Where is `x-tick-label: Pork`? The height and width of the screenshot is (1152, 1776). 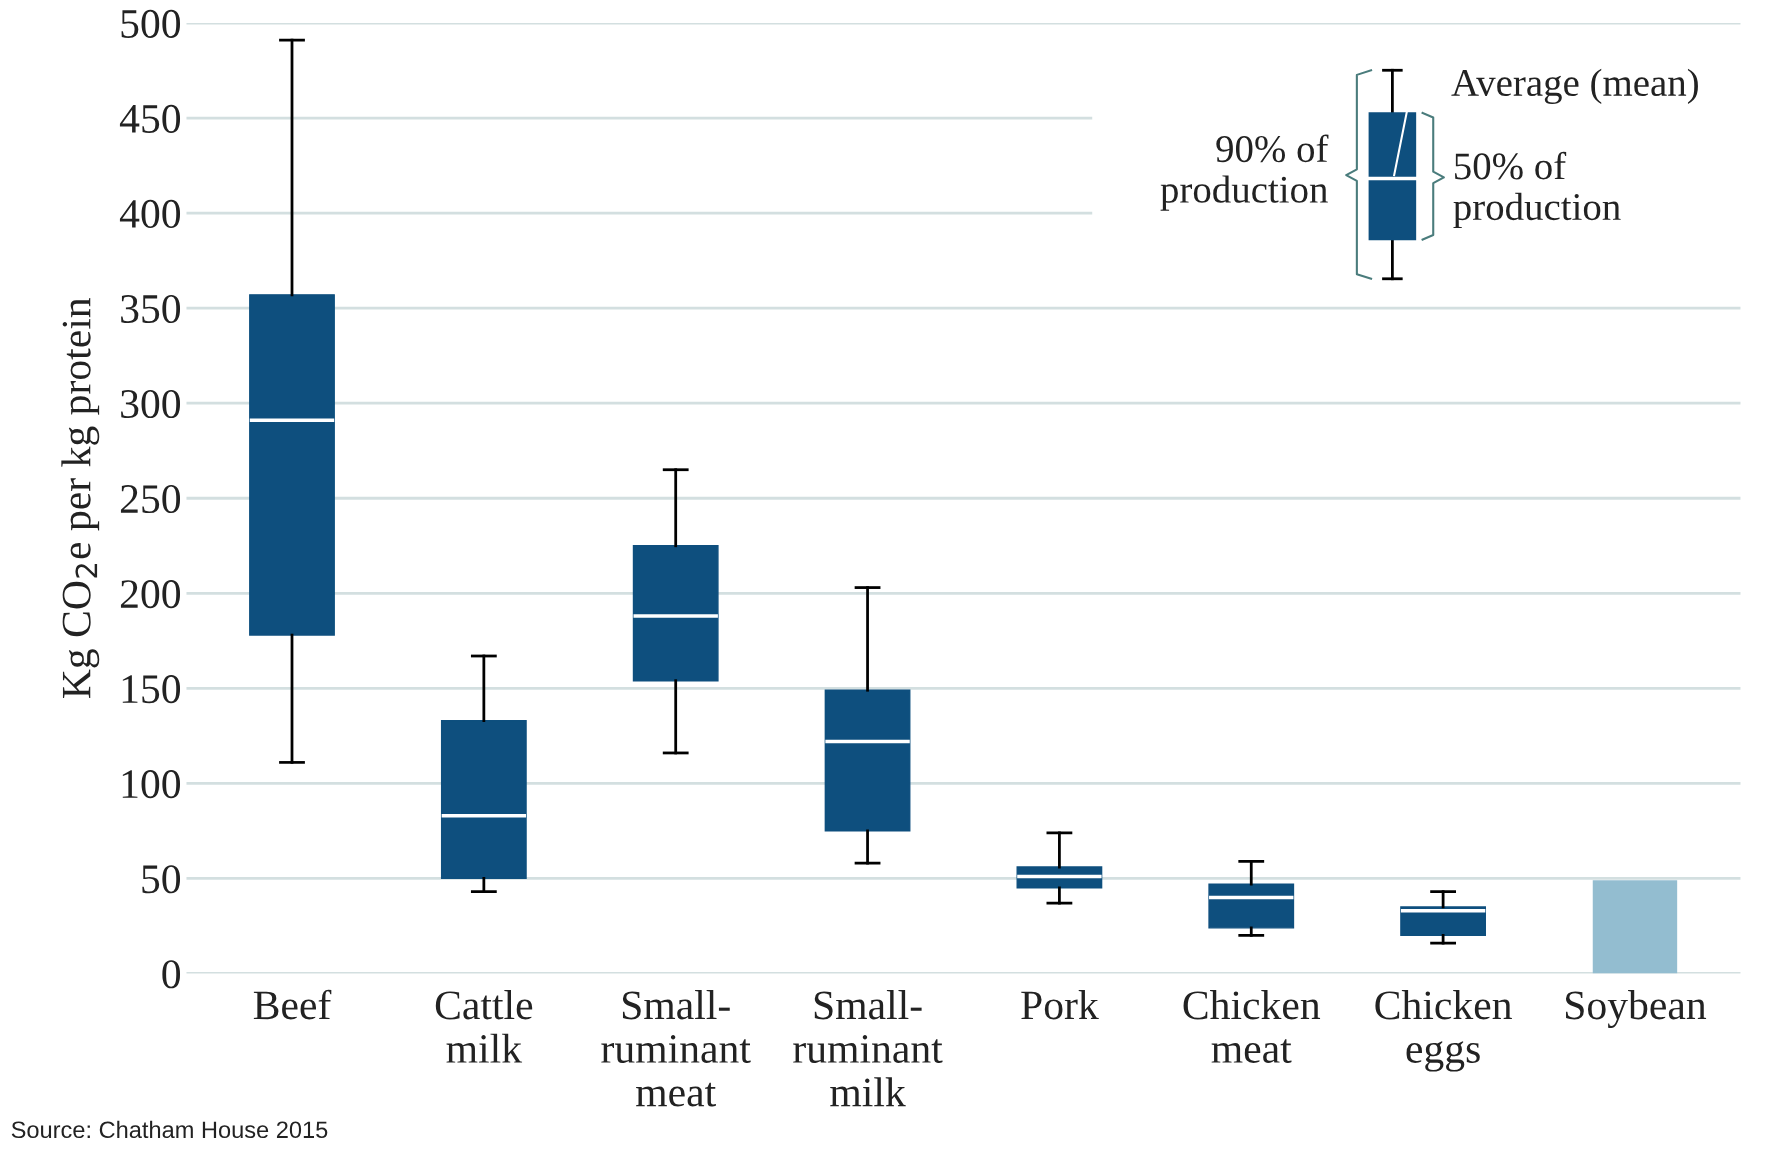 x-tick-label: Pork is located at coordinates (1060, 1005).